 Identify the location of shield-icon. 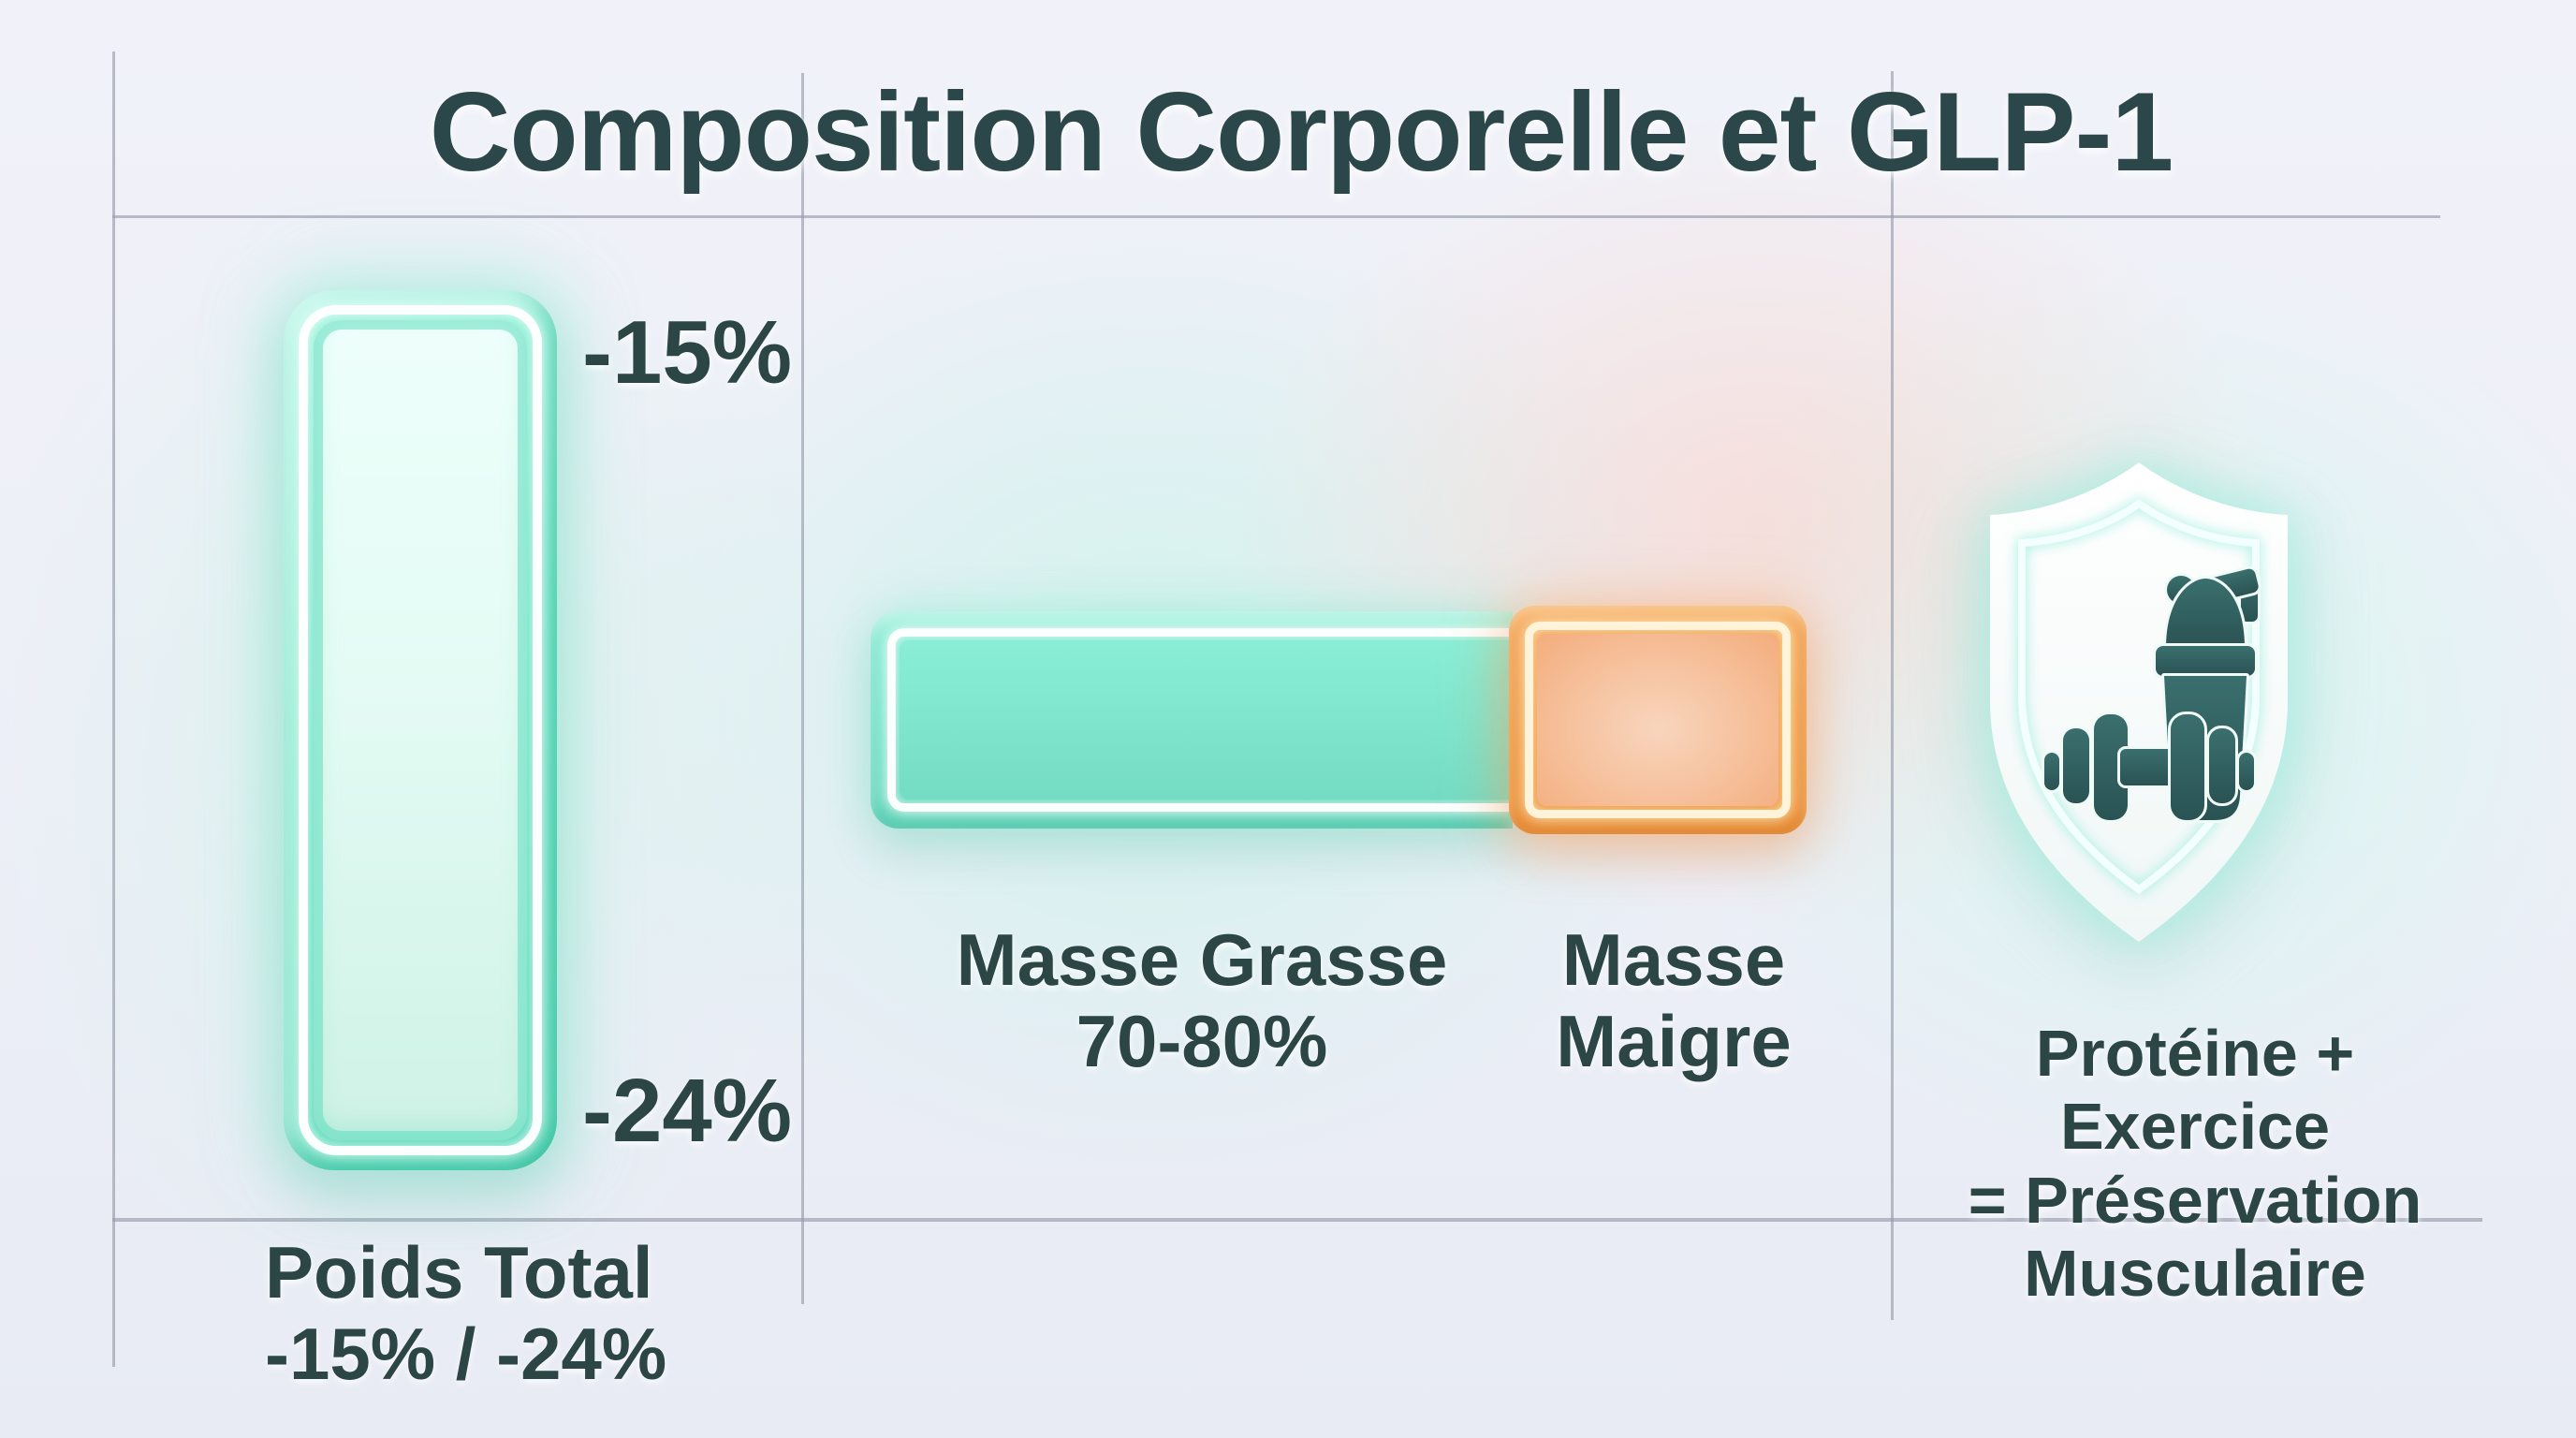
(2139, 702).